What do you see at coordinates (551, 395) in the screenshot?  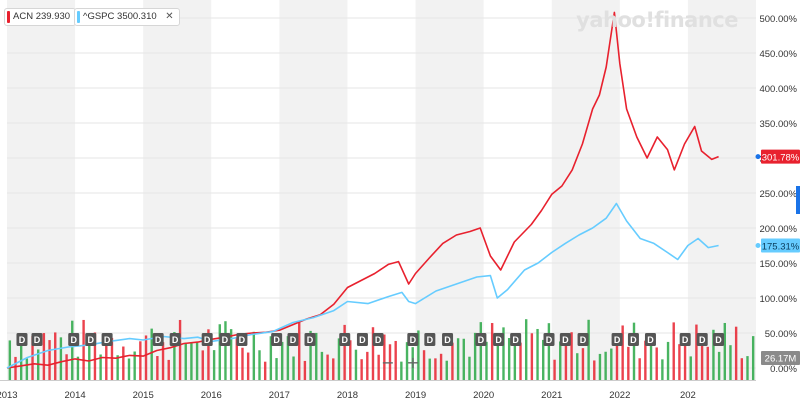 I see `x-tick-label: 2021` at bounding box center [551, 395].